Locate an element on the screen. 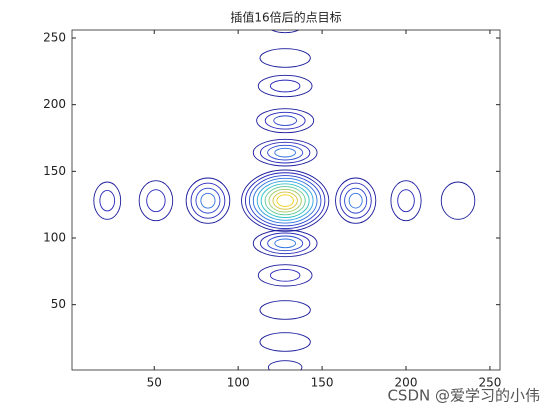 The width and height of the screenshot is (554, 419). x-tick-label: 100 is located at coordinates (238, 383).